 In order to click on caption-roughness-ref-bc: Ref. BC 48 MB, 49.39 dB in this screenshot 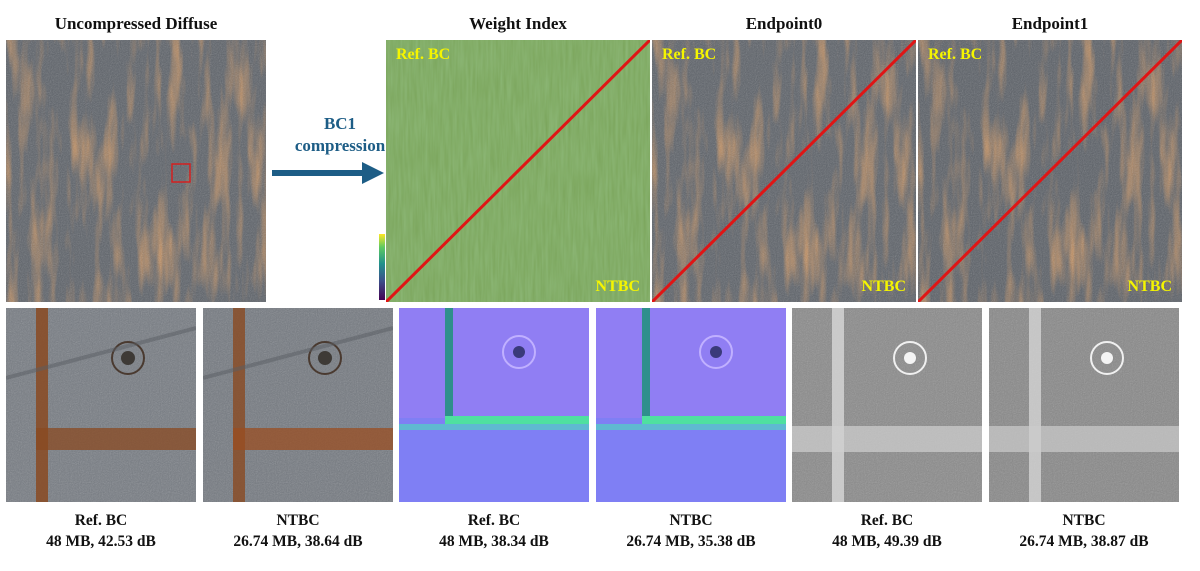, I will do `click(887, 531)`.